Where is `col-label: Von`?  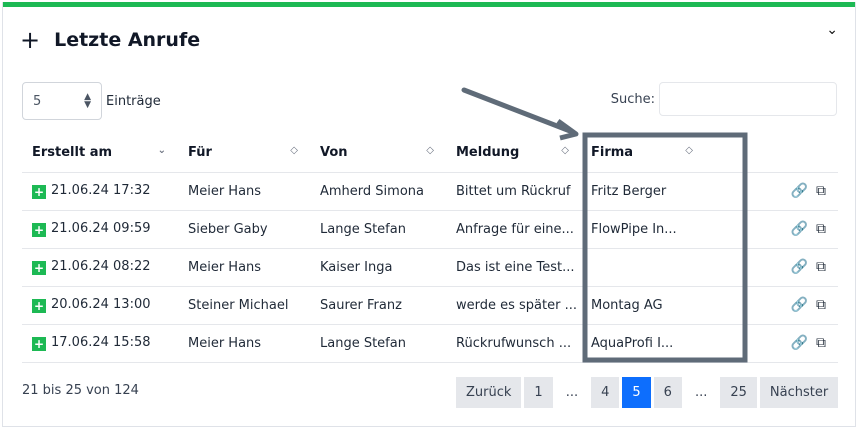
col-label: Von is located at coordinates (334, 153).